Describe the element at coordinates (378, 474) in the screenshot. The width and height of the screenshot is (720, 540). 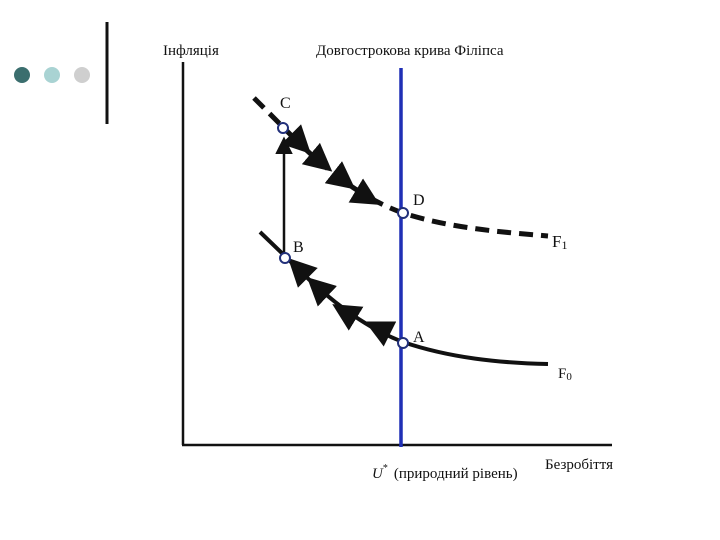
I see `natural-rate-symbol: U` at that location.